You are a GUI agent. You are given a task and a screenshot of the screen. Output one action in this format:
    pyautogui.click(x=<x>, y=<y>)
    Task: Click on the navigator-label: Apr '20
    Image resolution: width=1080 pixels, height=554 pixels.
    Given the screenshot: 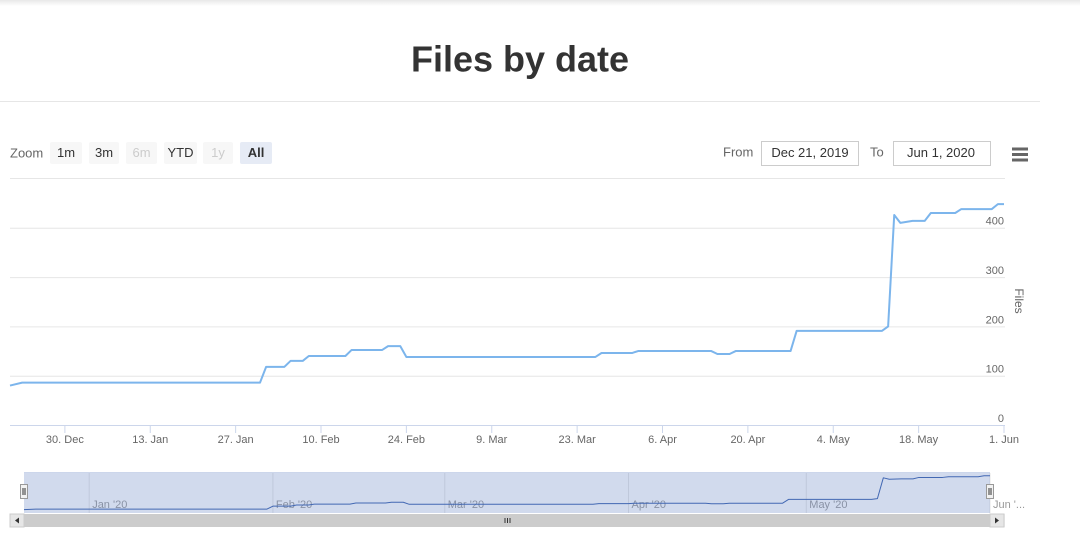 What is the action you would take?
    pyautogui.click(x=648, y=505)
    